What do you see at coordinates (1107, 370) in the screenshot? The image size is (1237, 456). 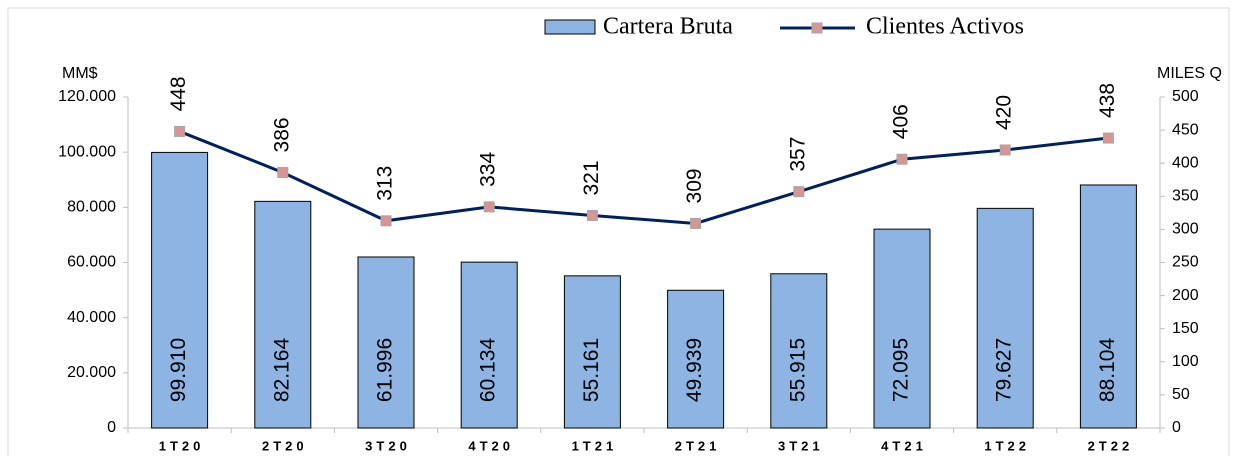 I see `bar-value-label: 88.104` at bounding box center [1107, 370].